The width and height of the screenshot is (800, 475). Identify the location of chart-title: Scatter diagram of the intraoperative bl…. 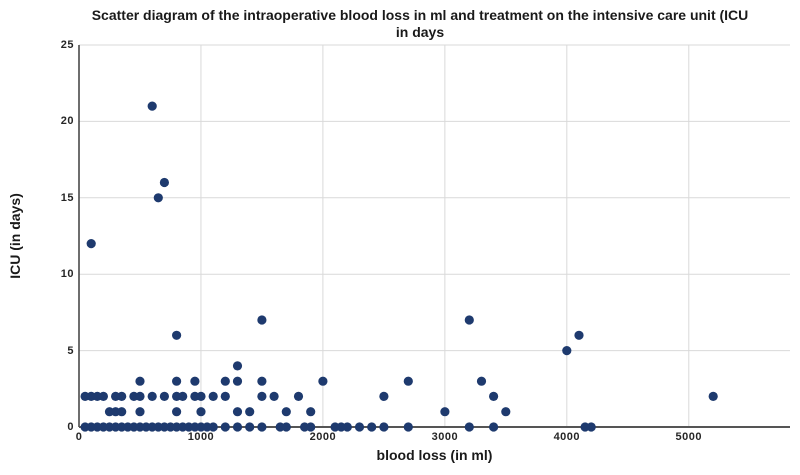
(400, 24).